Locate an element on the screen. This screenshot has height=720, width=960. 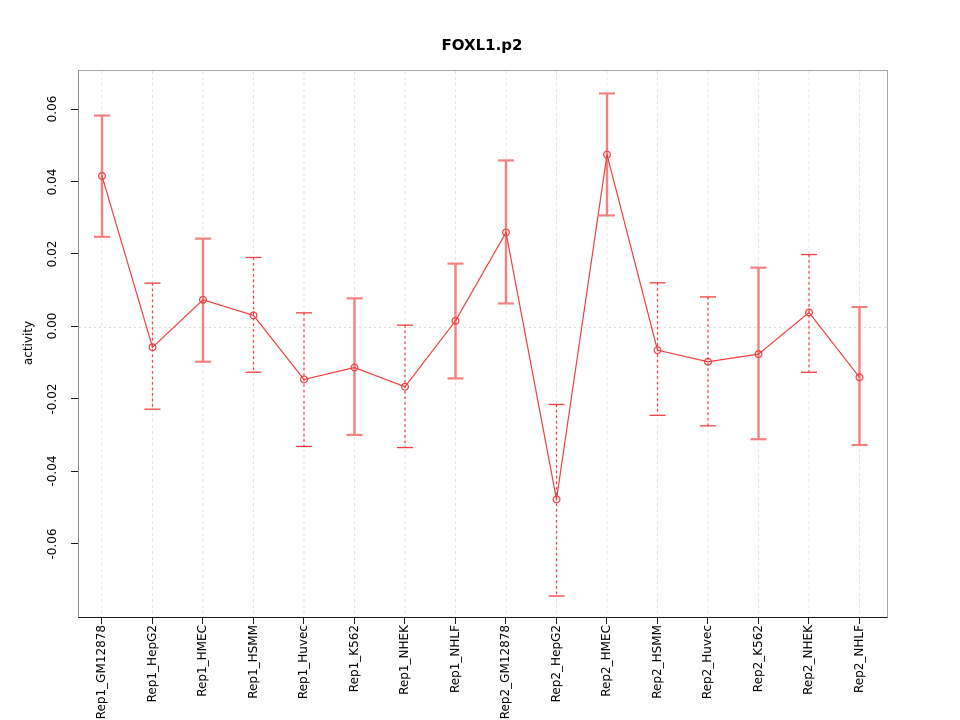
x-tick-label: Rep2_HepG2 is located at coordinates (555, 664).